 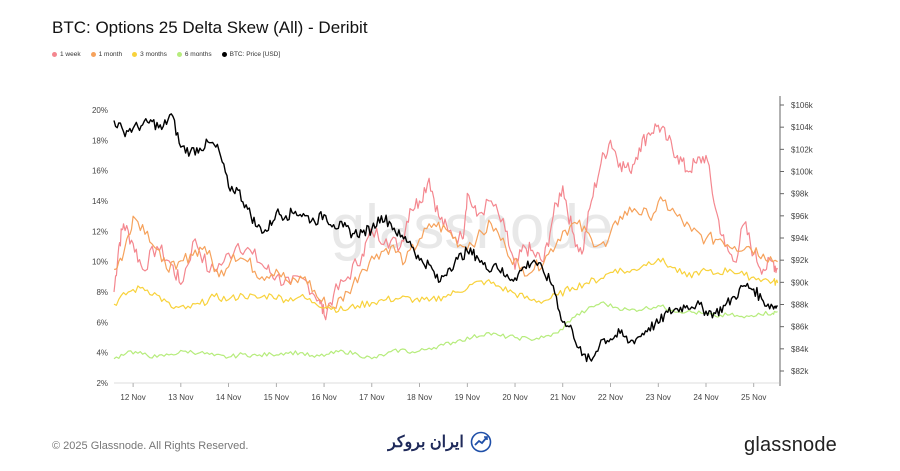 I want to click on y-right-tick-label: $102k, so click(x=802, y=149).